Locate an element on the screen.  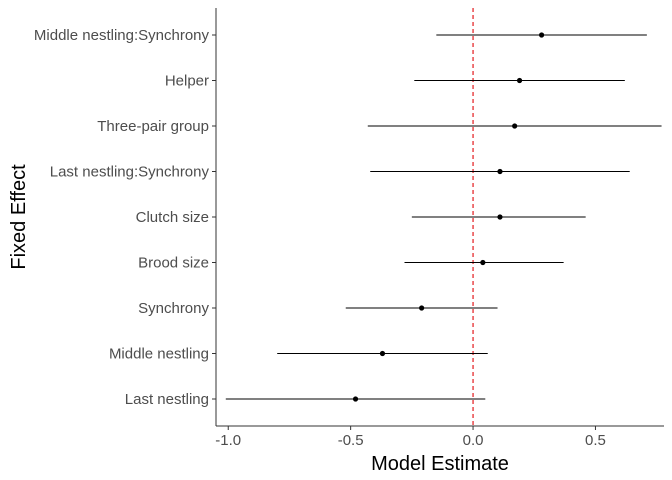
y-tick-label: Brood size is located at coordinates (173, 263).